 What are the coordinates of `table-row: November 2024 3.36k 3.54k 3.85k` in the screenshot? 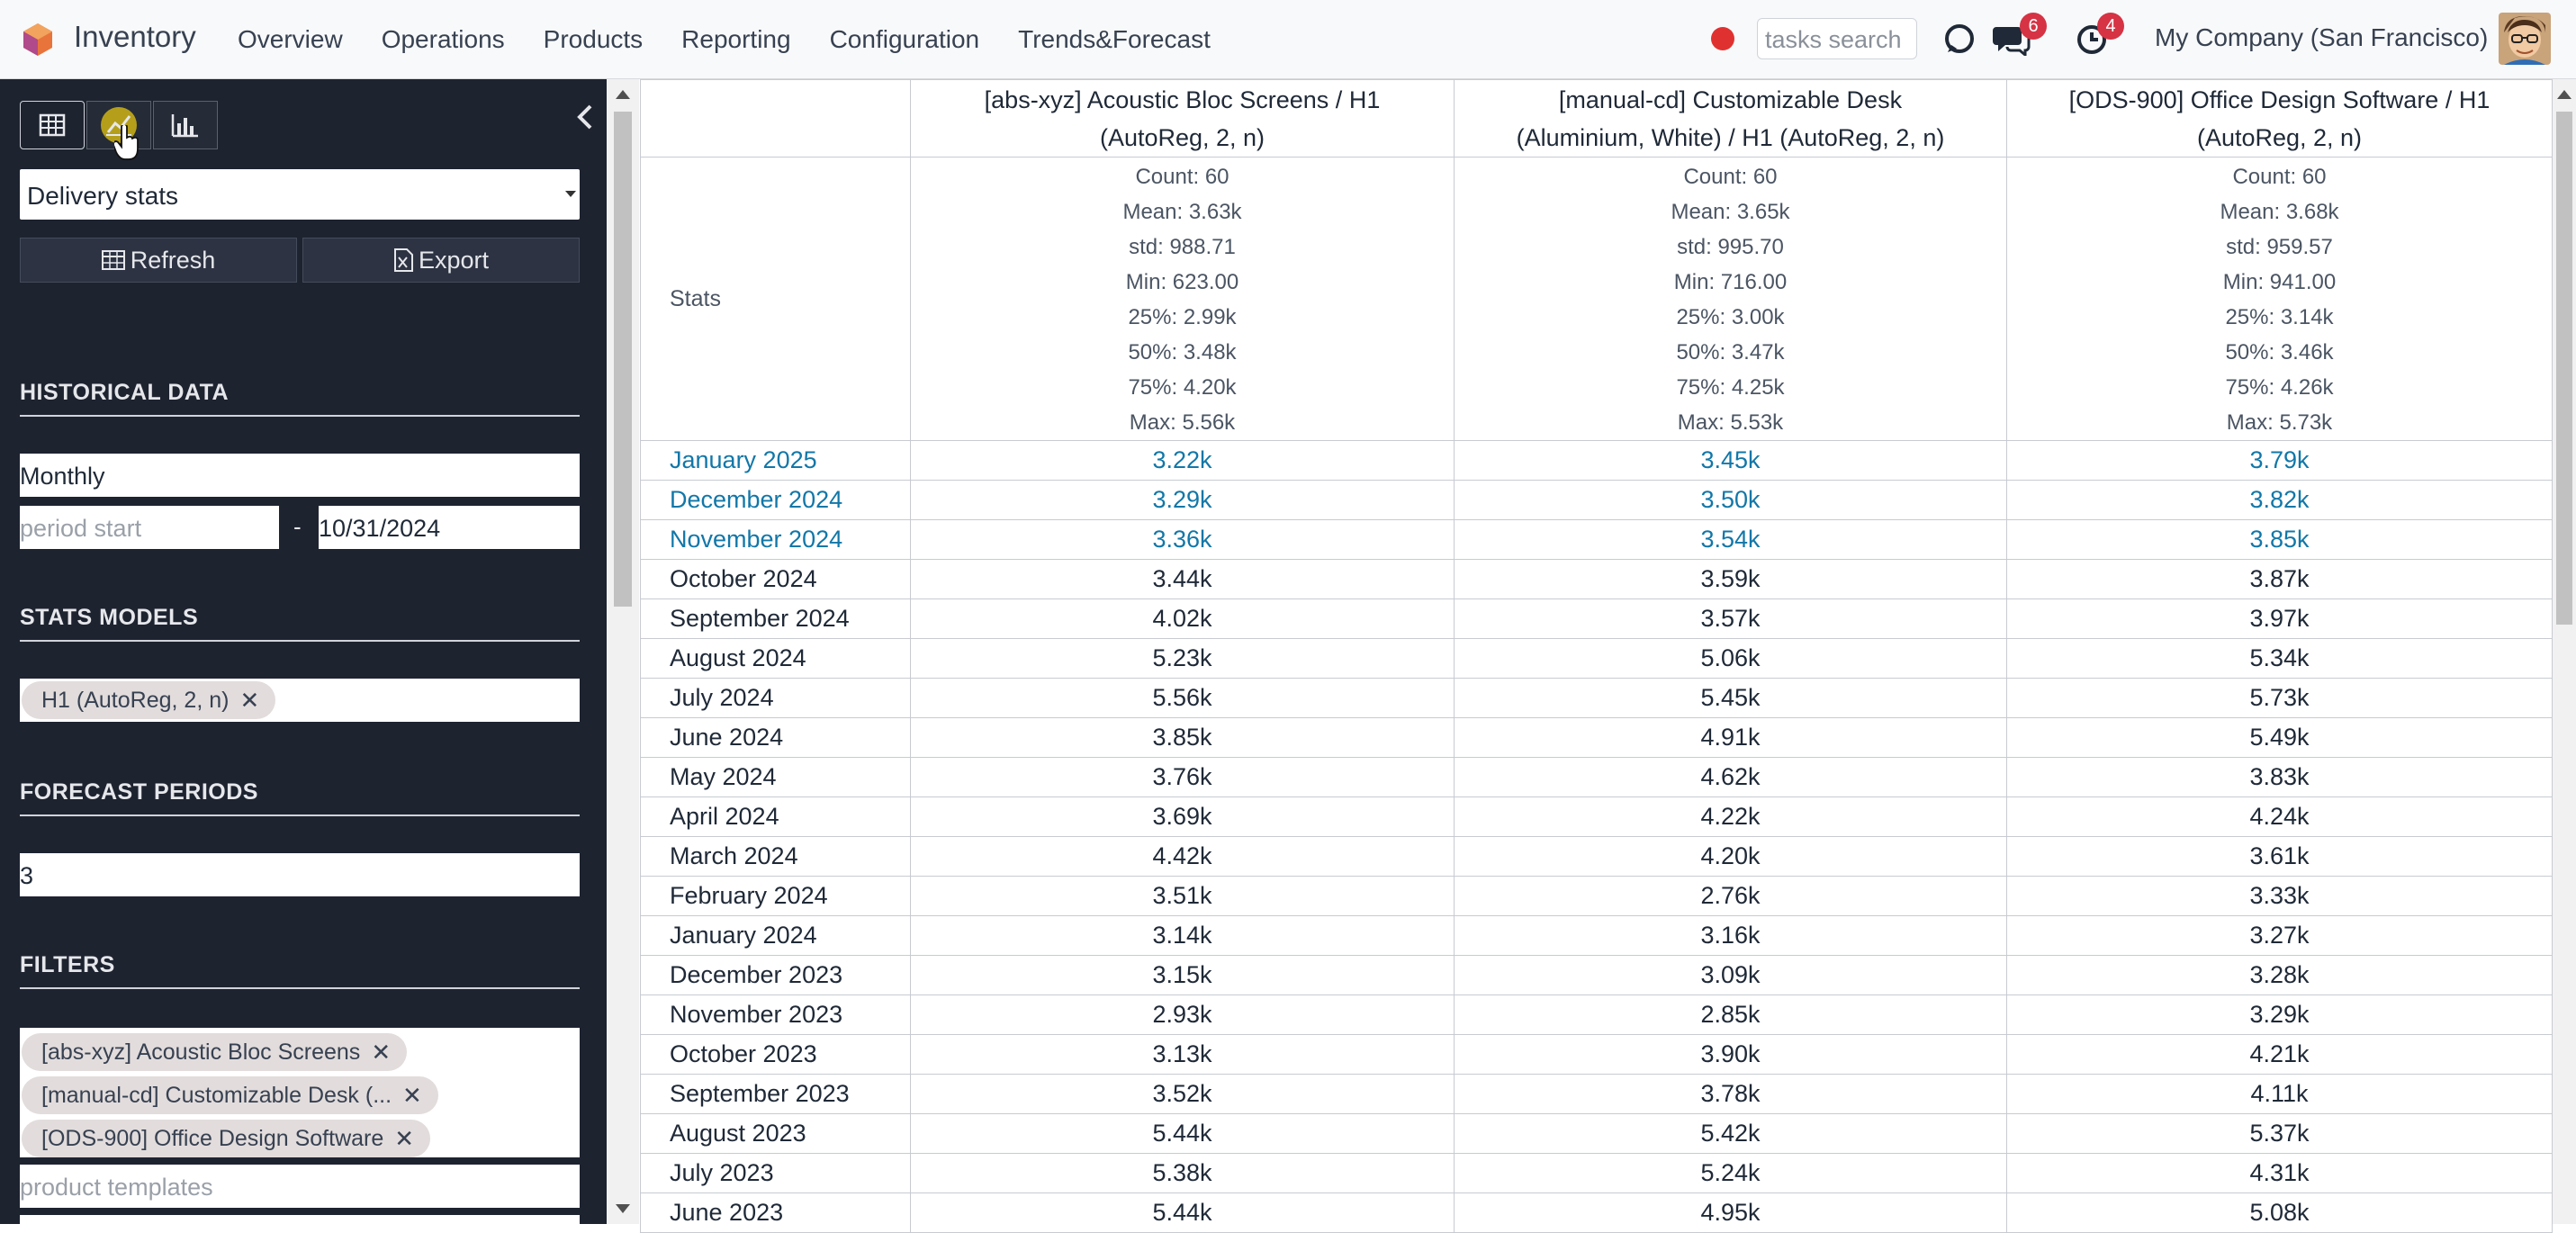 It's located at (1596, 539).